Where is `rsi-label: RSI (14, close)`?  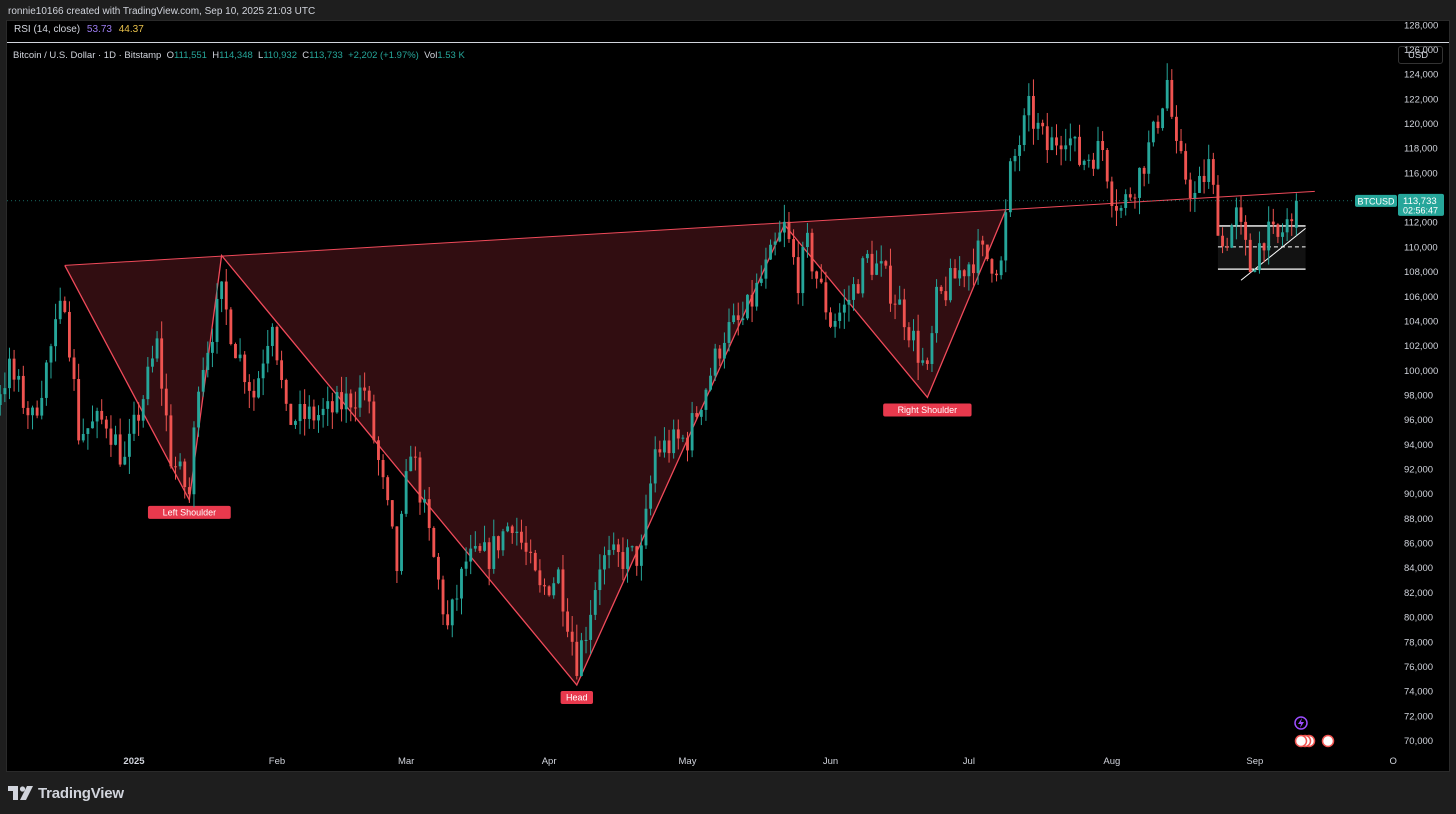 rsi-label: RSI (14, close) is located at coordinates (47, 29).